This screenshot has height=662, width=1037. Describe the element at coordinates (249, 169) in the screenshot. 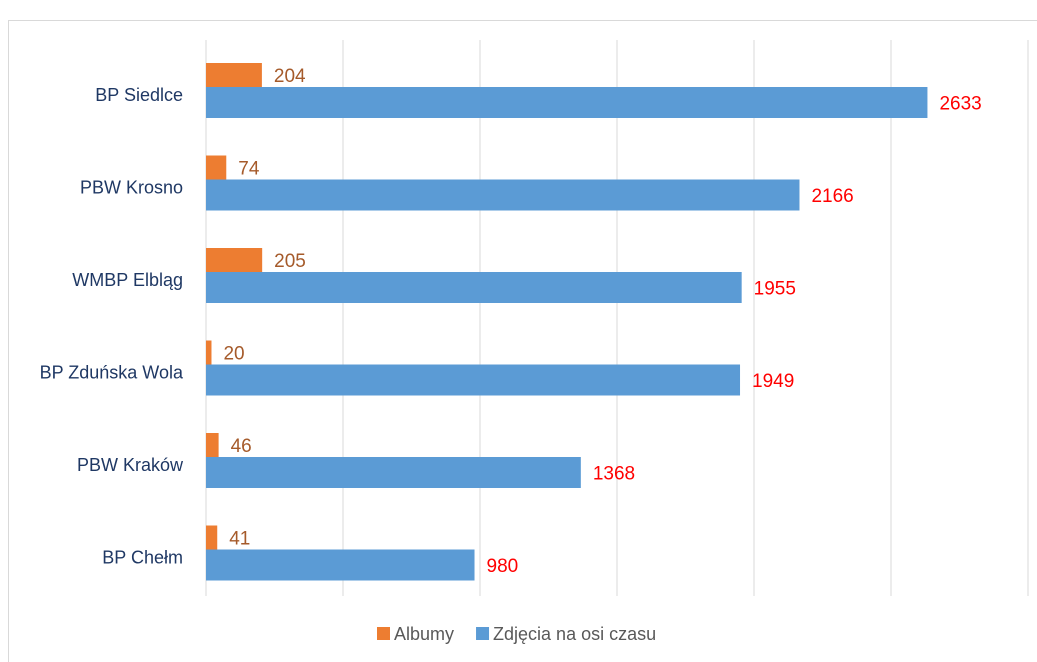

I see `data-label: 74` at that location.